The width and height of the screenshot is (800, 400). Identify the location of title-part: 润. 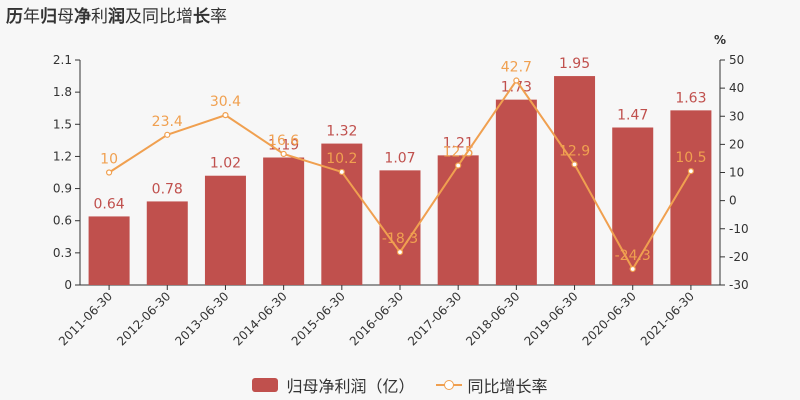
(116, 17).